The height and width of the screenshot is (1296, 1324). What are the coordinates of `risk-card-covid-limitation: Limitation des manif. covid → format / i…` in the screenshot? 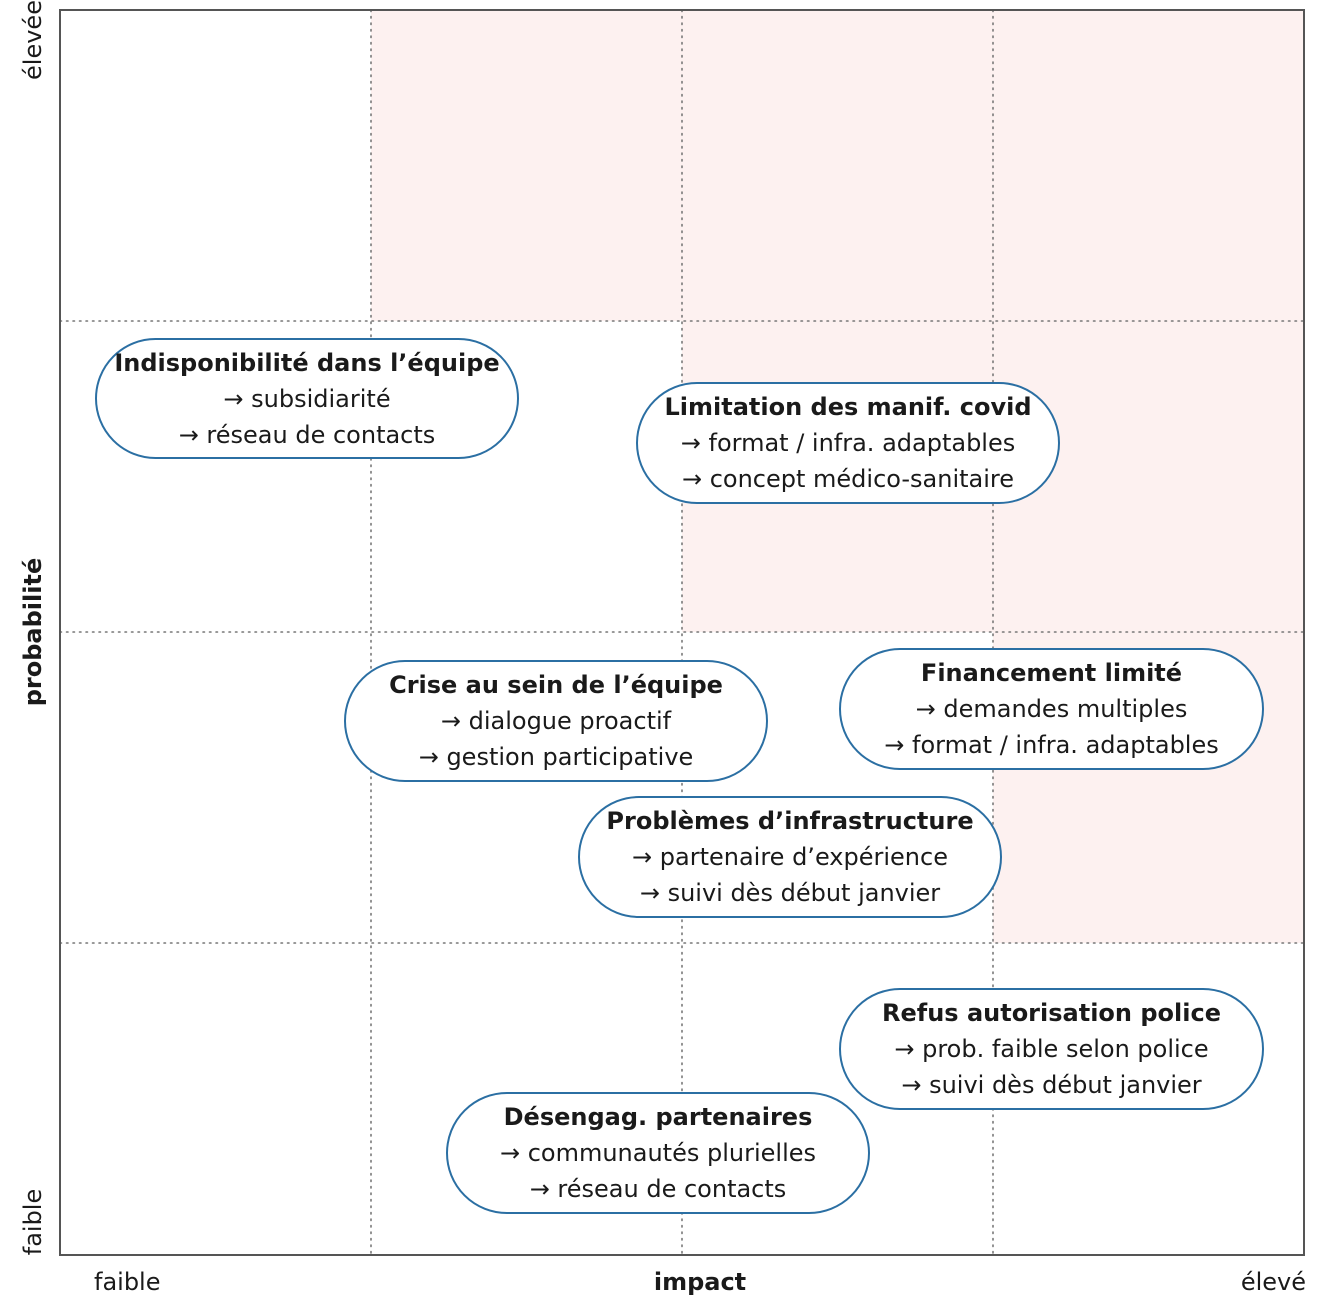 It's located at (848, 443).